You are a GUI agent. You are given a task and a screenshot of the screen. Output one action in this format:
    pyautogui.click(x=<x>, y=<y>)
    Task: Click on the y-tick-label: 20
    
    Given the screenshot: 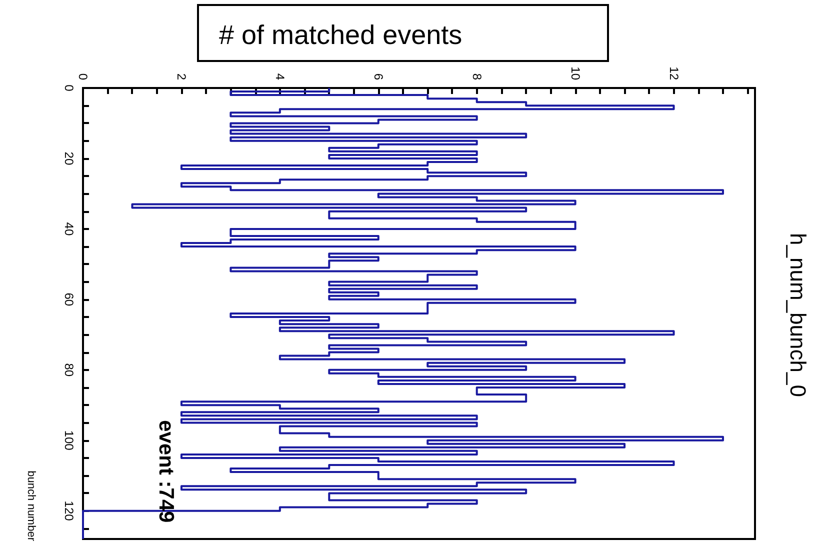 What is the action you would take?
    pyautogui.click(x=69, y=159)
    